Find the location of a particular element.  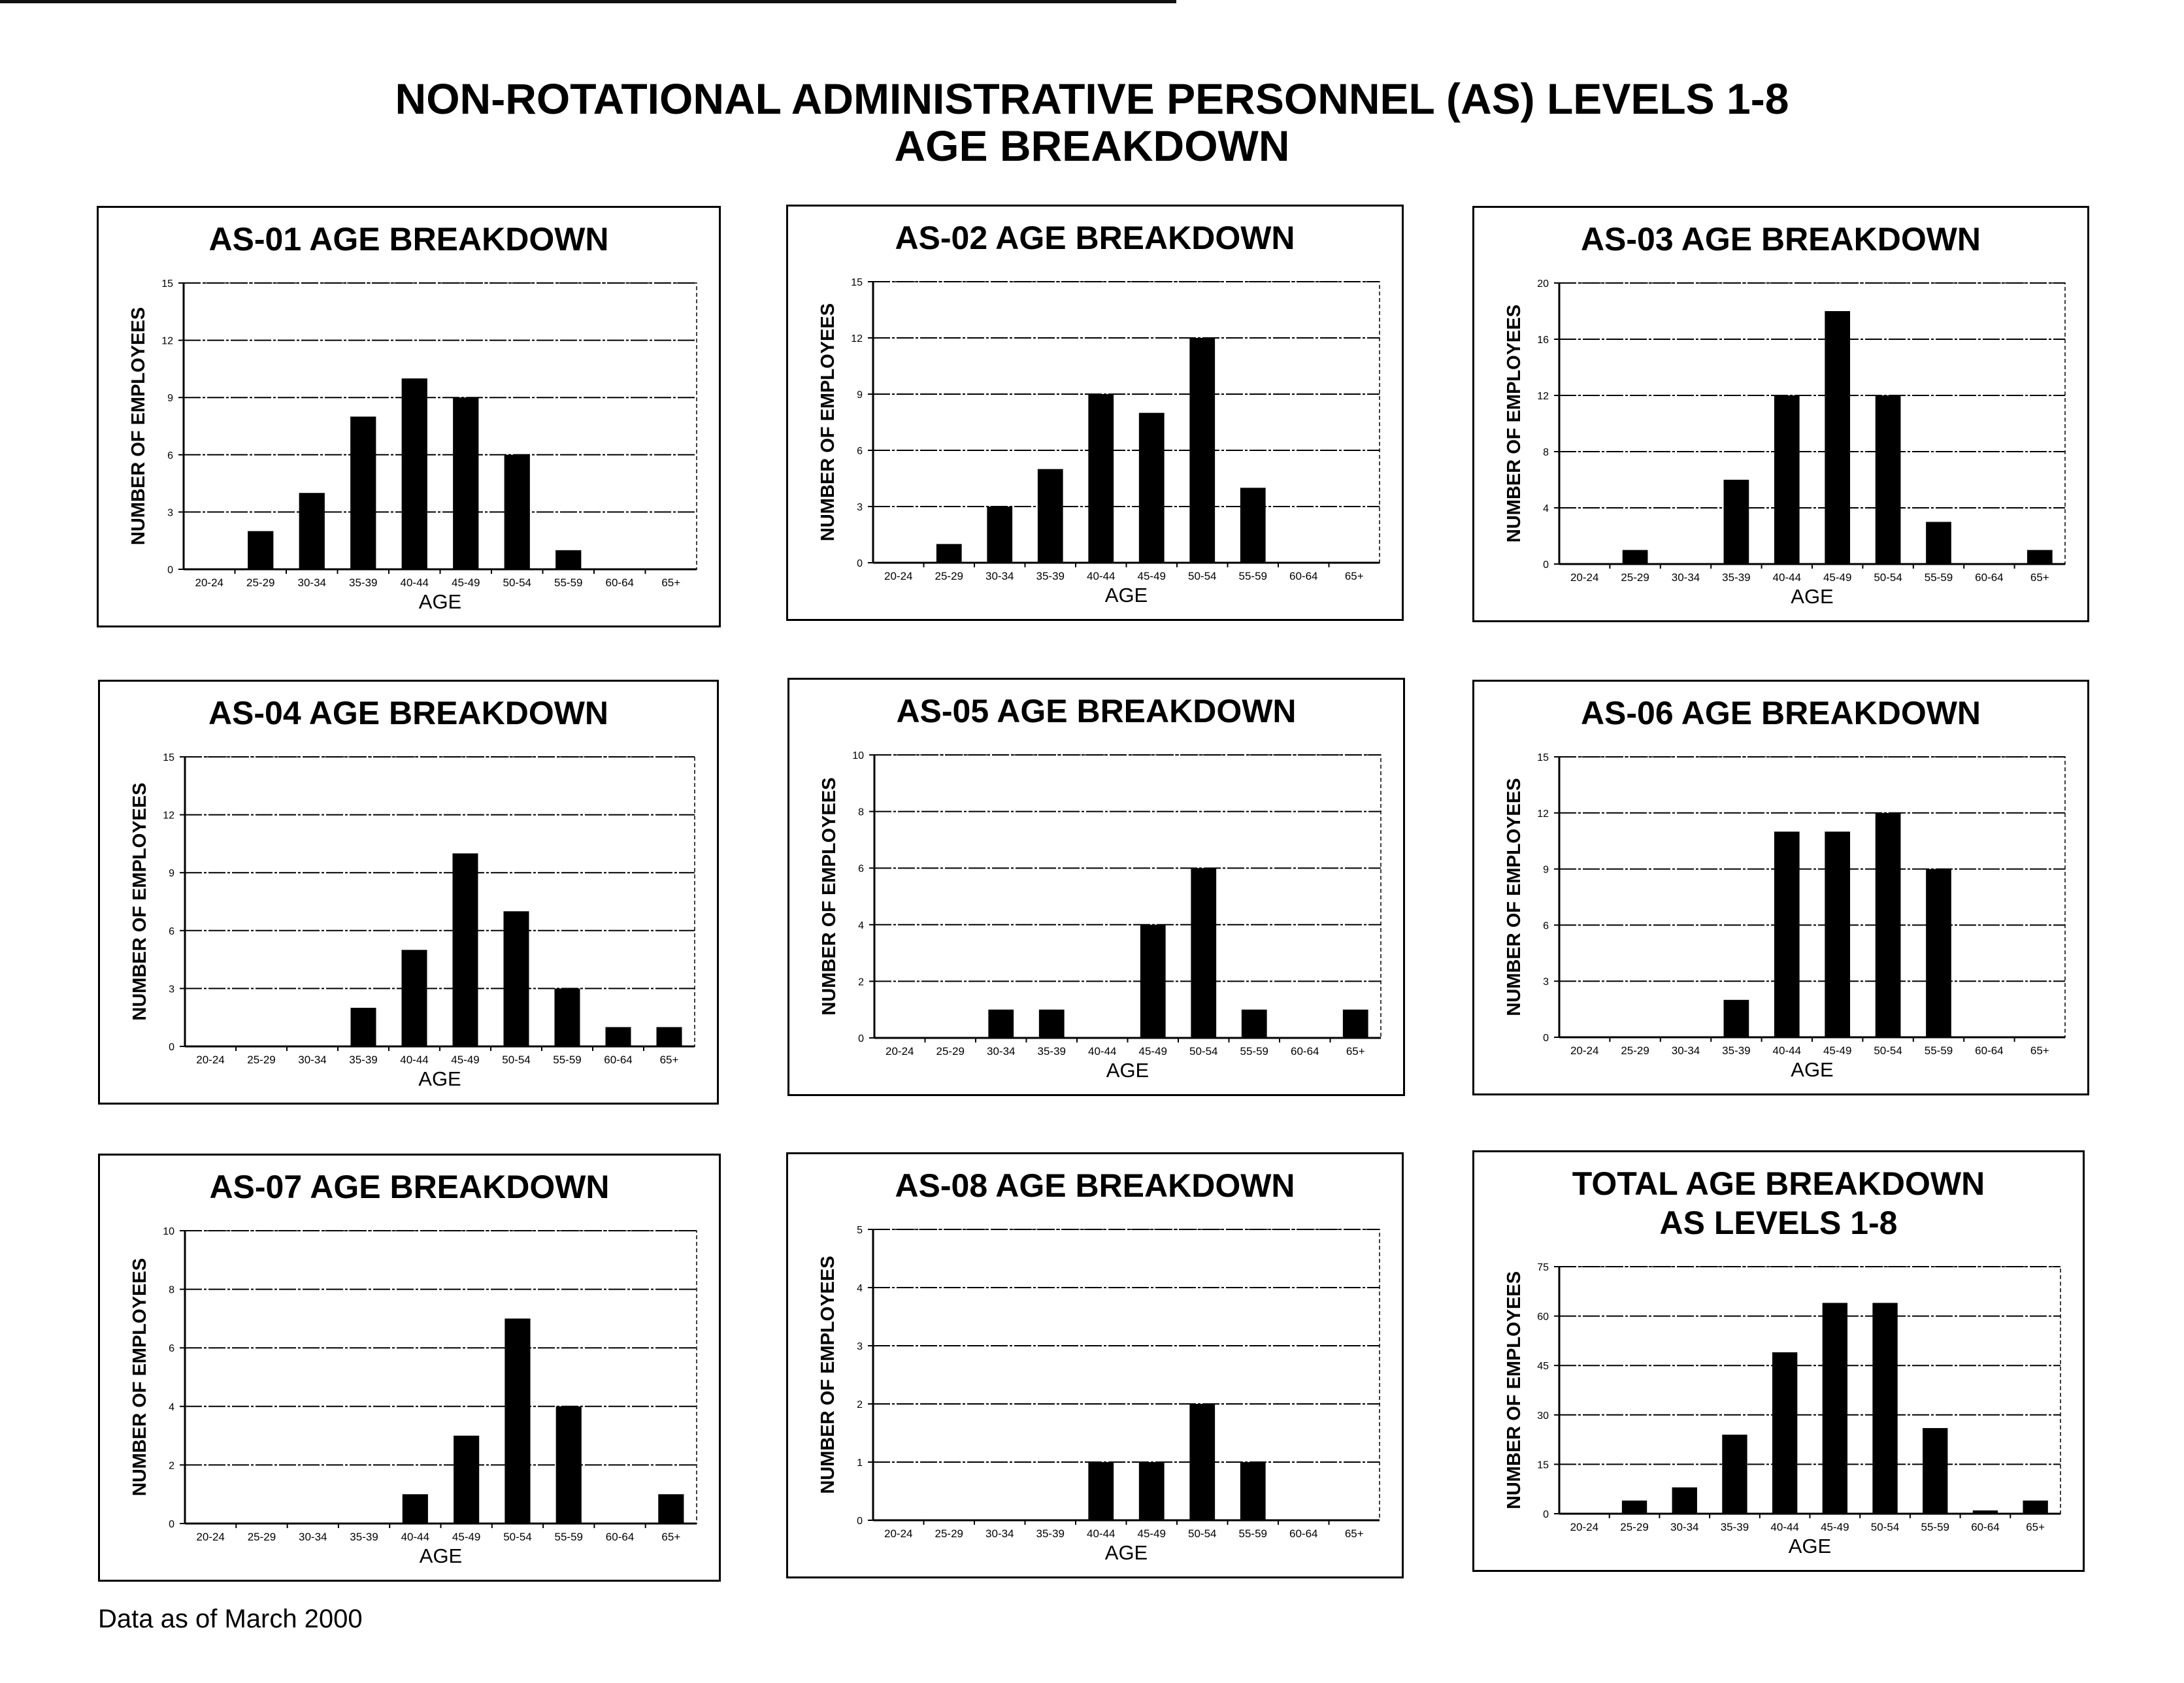

chart-title: AS-03 AGE BREAKDOWN is located at coordinates (1780, 239).